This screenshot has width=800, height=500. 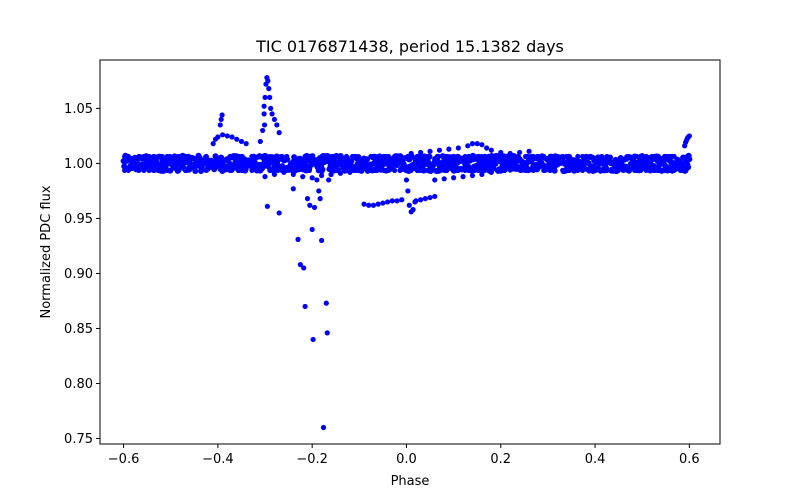 What do you see at coordinates (78, 439) in the screenshot?
I see `y-tick-label: 0.75` at bounding box center [78, 439].